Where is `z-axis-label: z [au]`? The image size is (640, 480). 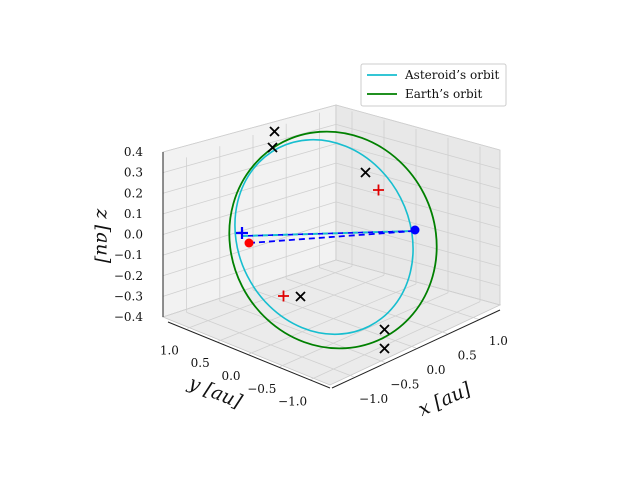 z-axis-label: z [au] is located at coordinates (103, 236).